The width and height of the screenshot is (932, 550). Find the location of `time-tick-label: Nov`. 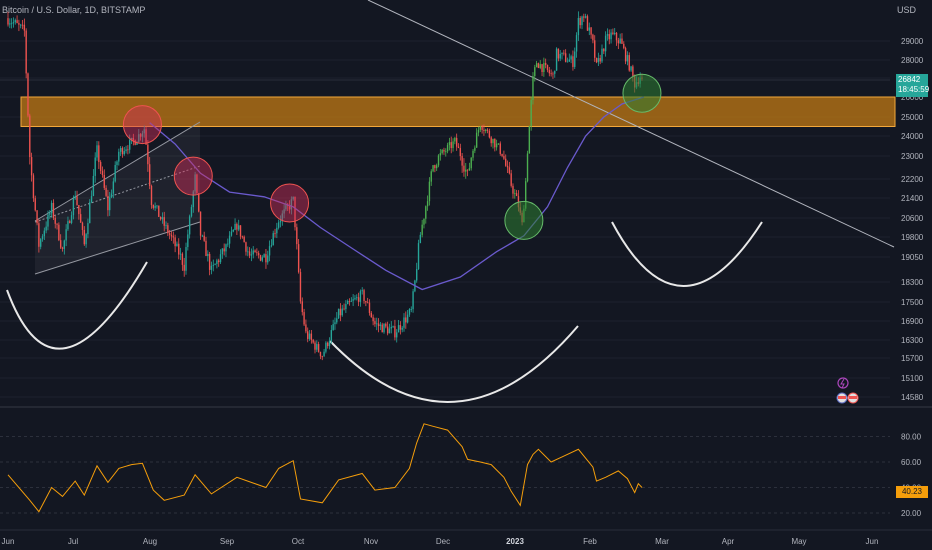

time-tick-label: Nov is located at coordinates (371, 541).